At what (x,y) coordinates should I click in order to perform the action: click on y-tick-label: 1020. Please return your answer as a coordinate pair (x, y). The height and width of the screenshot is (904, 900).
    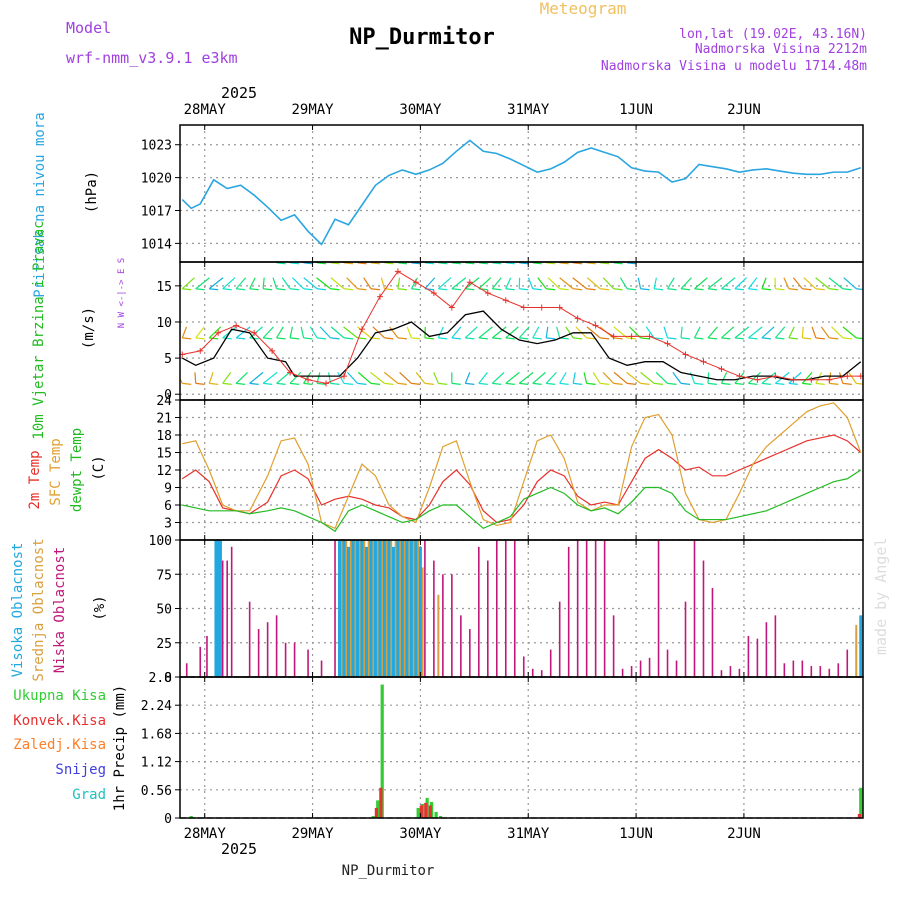
    Looking at the image, I should click on (156, 179).